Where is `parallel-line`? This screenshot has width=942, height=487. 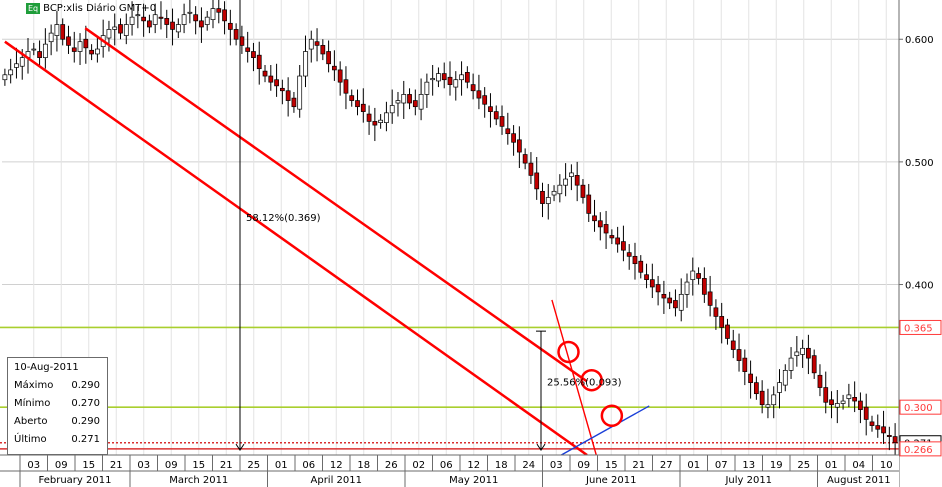 parallel-line is located at coordinates (577, 389).